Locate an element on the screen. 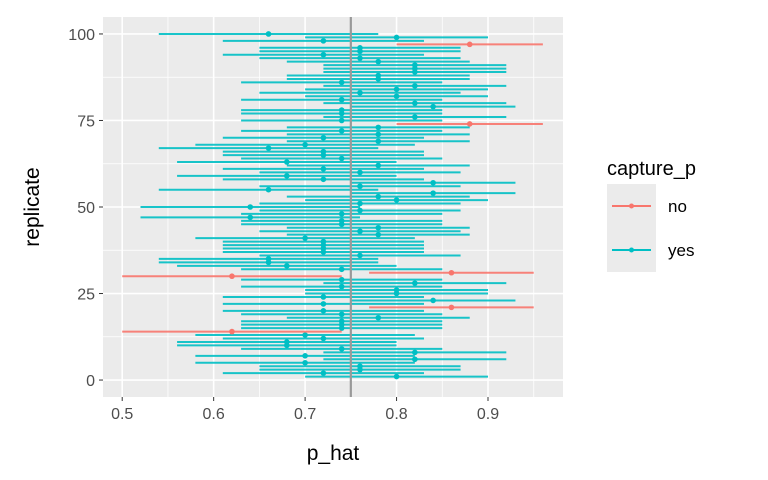  x-tick-label: 0.5 is located at coordinates (122, 414).